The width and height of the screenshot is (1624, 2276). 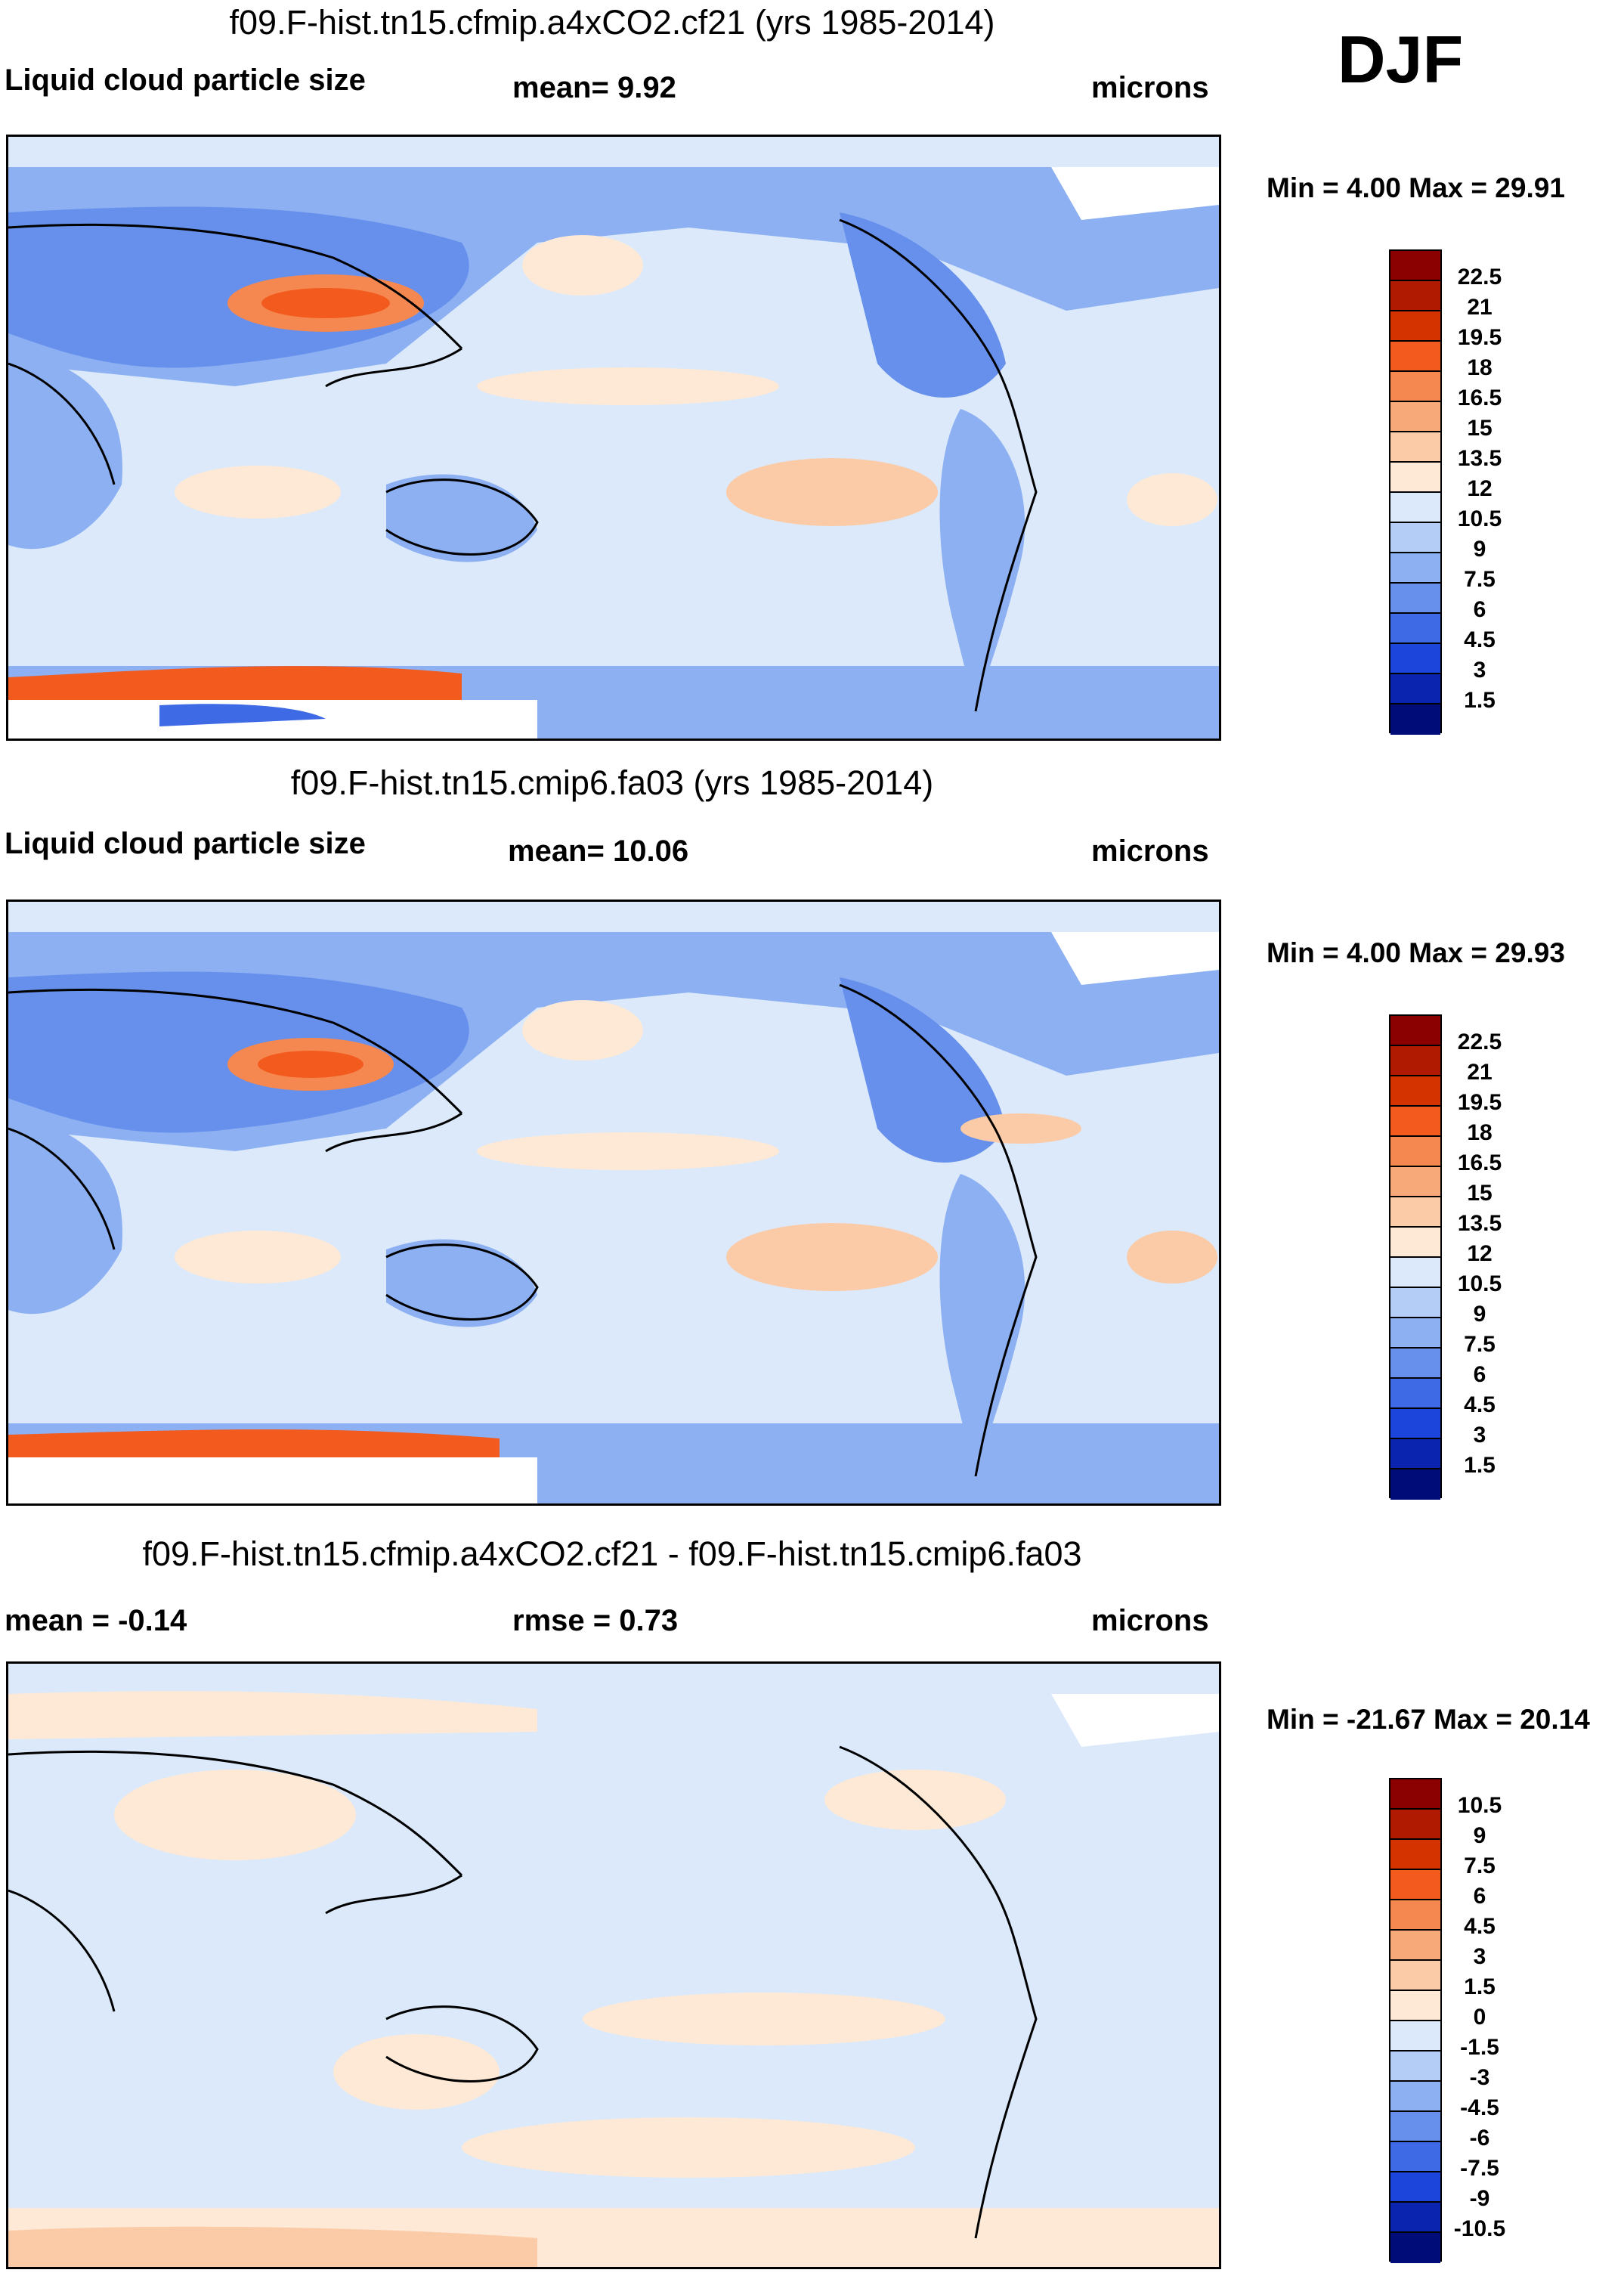 I want to click on panel-1-variable-label: Liquid cloud particle size, so click(x=185, y=80).